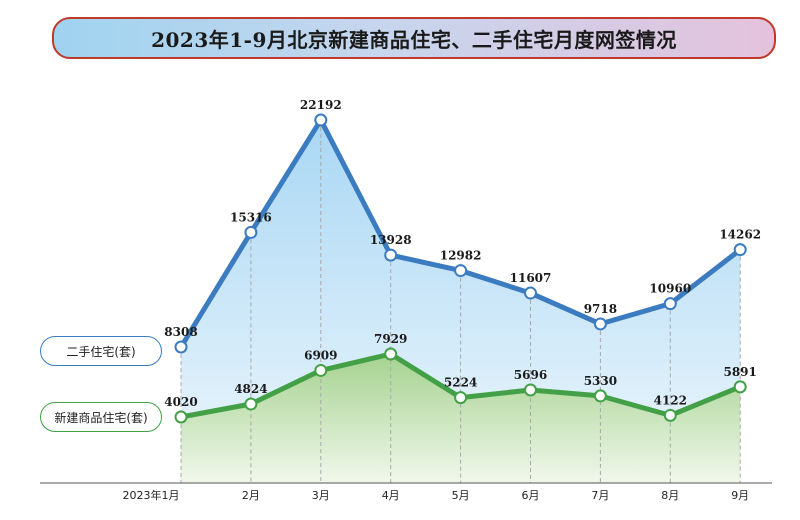  What do you see at coordinates (251, 495) in the screenshot?
I see `x-tick-label: 2月` at bounding box center [251, 495].